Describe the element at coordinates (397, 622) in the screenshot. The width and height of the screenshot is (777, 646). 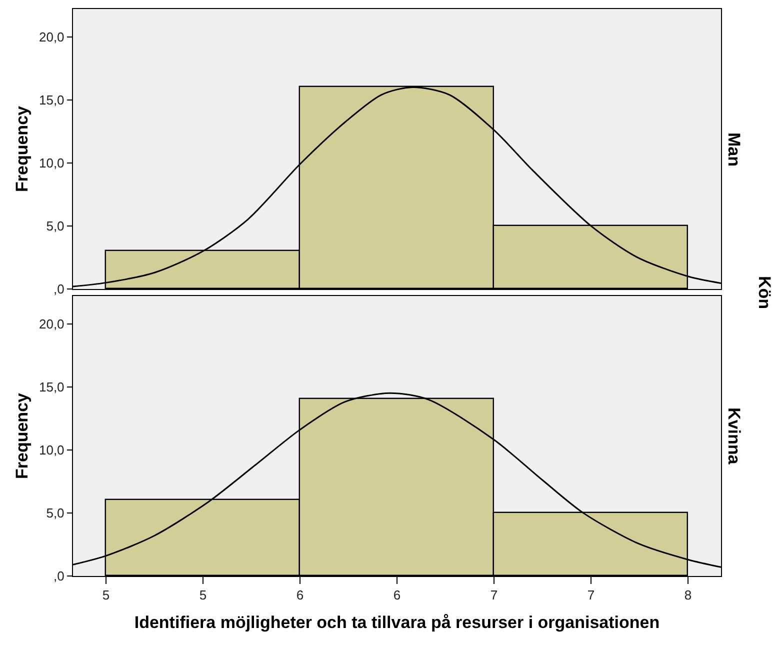
I see `x-axis-title: Identifiera möjligheter och ta tillvara på resurser i organisationen` at that location.